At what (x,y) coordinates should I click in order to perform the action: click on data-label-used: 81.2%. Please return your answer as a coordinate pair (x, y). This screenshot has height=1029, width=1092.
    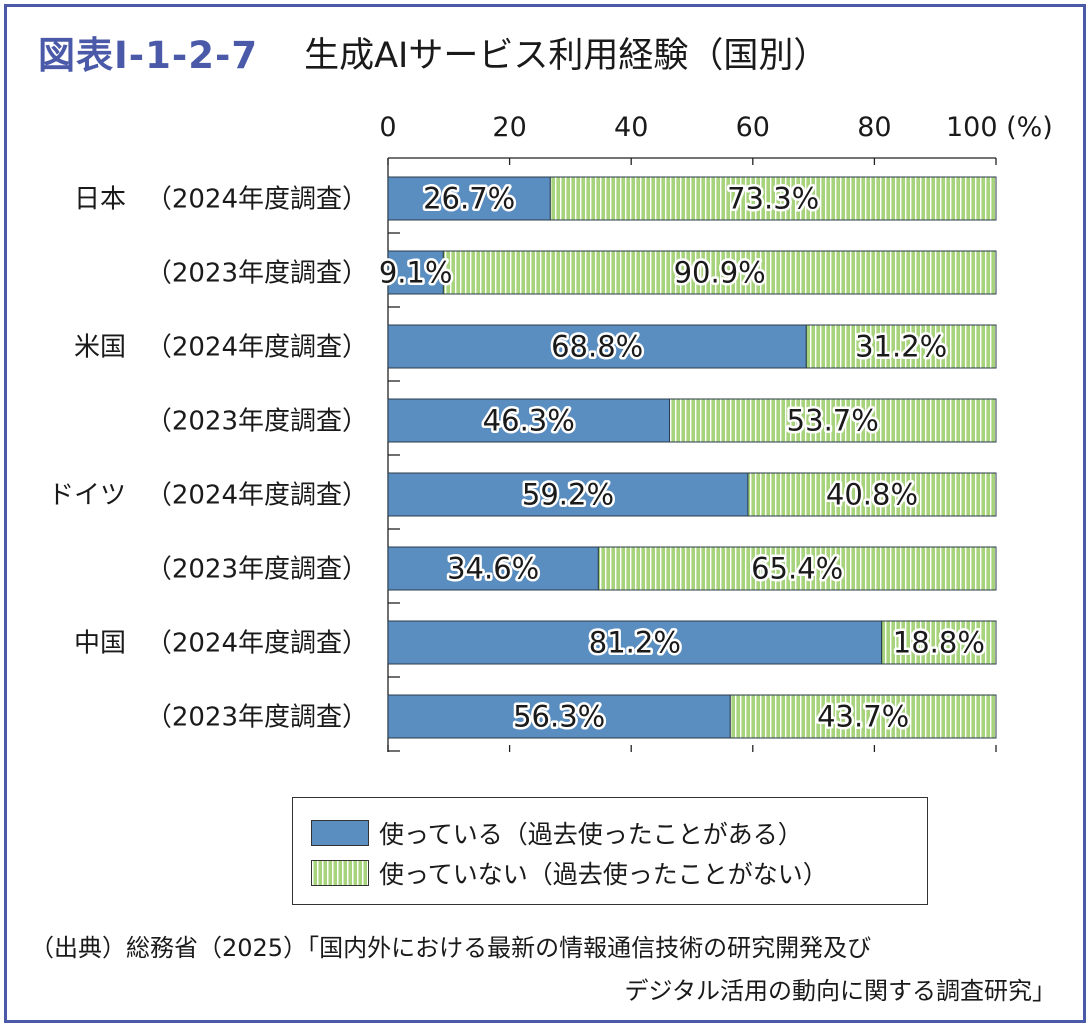
    Looking at the image, I should click on (635, 643).